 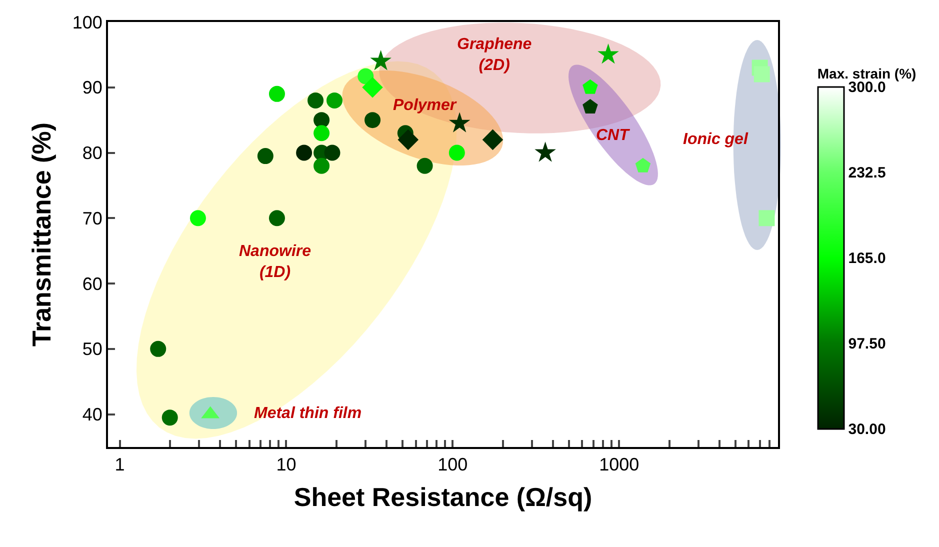 What do you see at coordinates (715, 139) in the screenshot?
I see `annotation: Ionic gel` at bounding box center [715, 139].